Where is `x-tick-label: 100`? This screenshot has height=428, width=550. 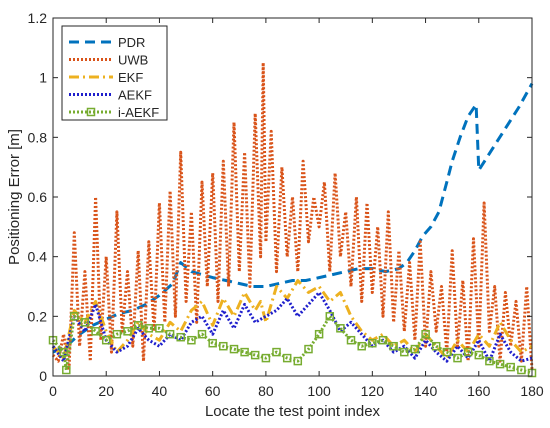
x-tick-label: 100 is located at coordinates (319, 391).